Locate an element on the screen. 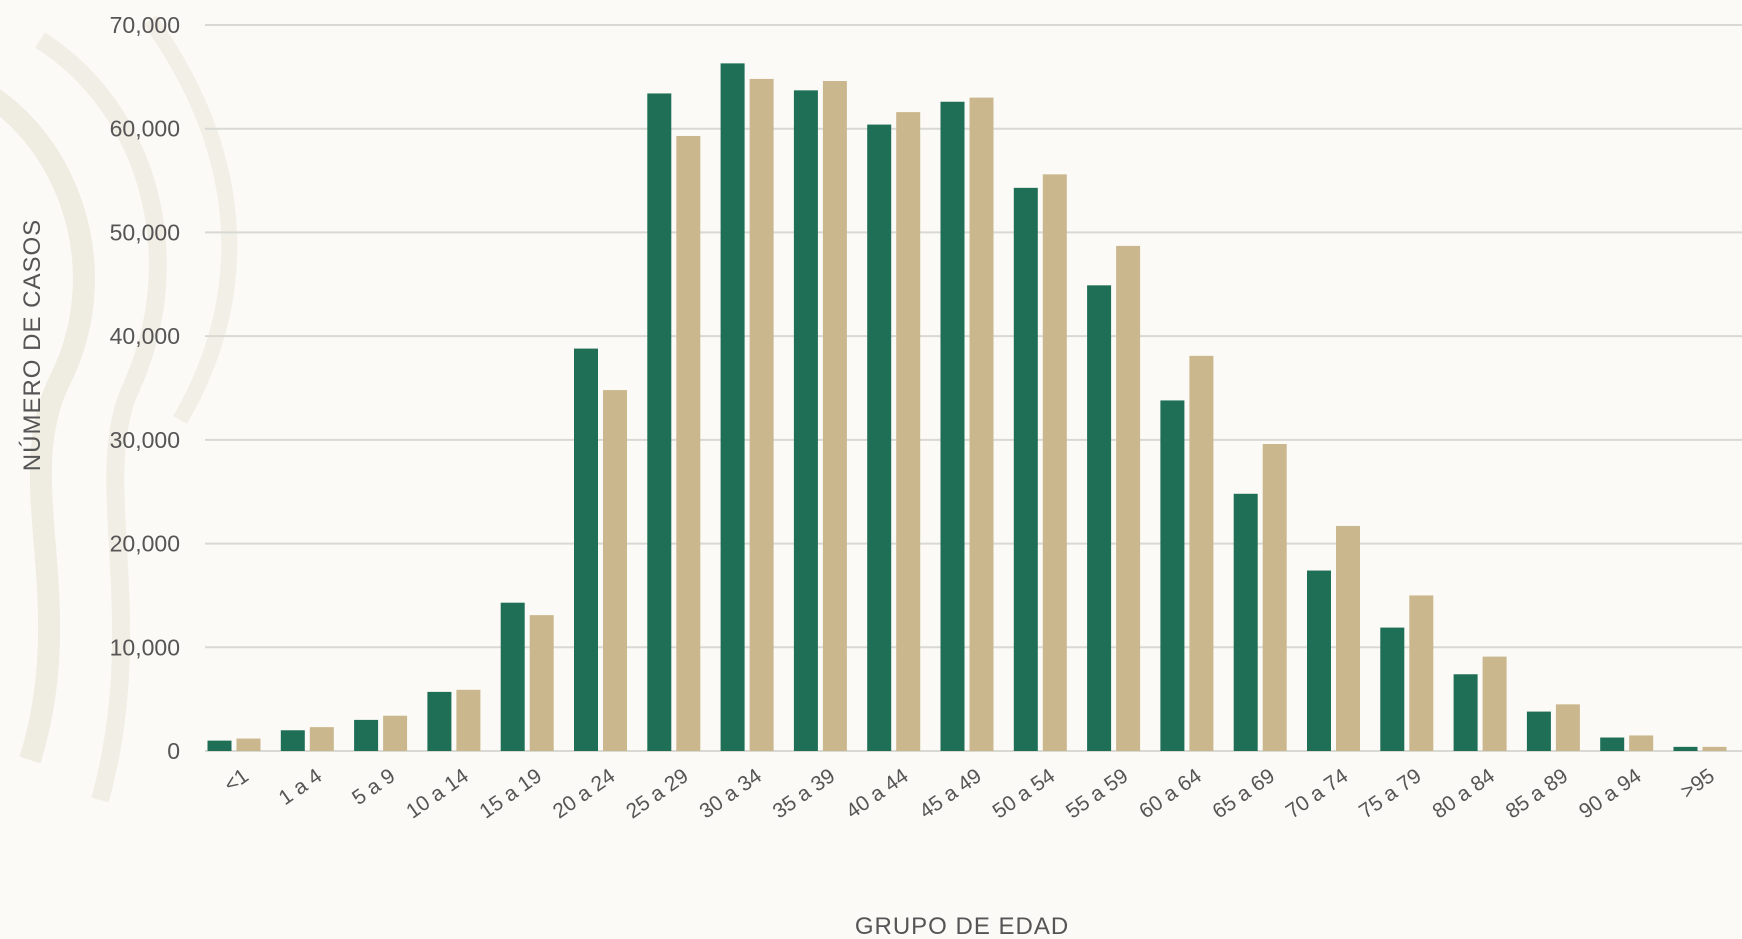  x-tick-label: 75 a 79 is located at coordinates (1390, 793).